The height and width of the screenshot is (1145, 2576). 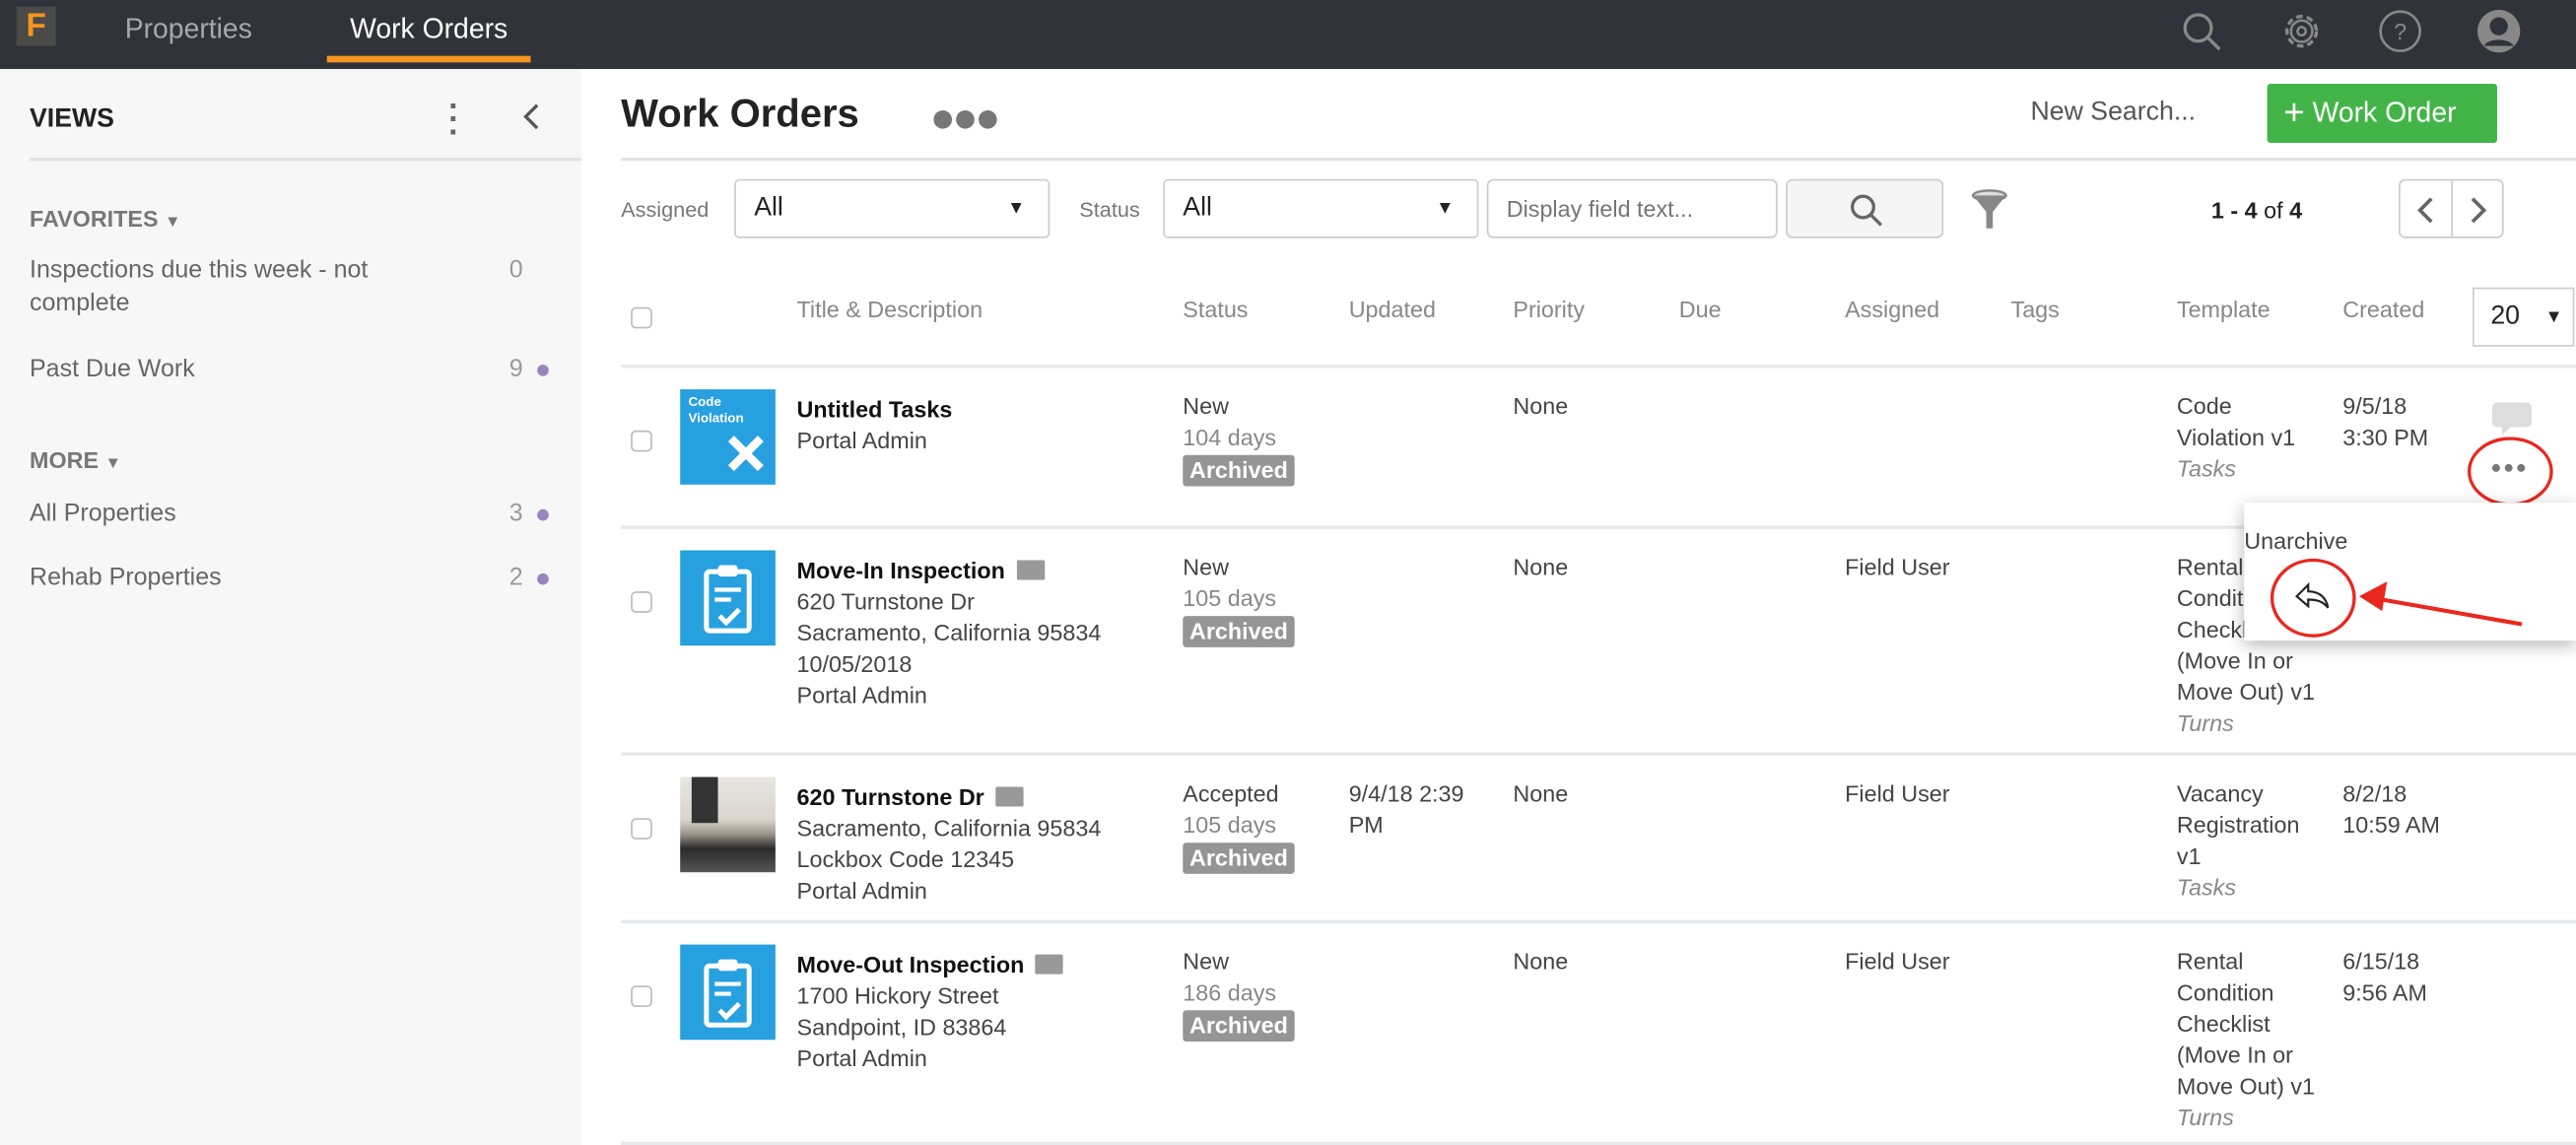 What do you see at coordinates (704, 402) in the screenshot?
I see `thumb-text: Code` at bounding box center [704, 402].